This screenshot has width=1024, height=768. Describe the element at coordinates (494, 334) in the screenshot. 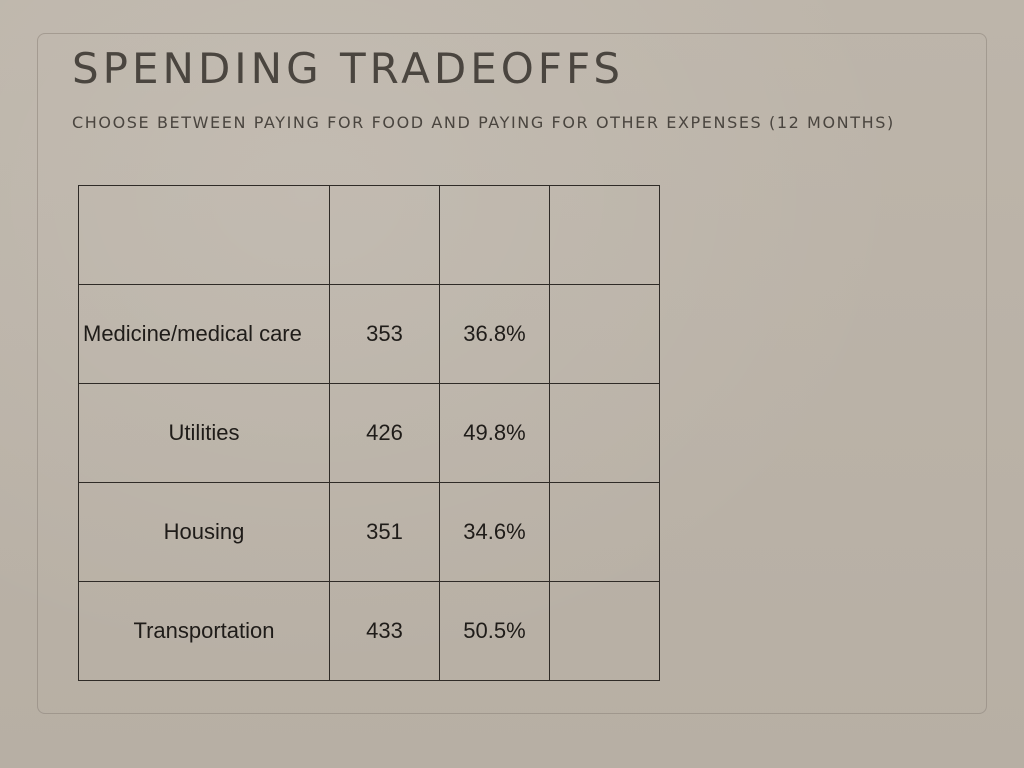

I see `row-percent: 36.8%` at that location.